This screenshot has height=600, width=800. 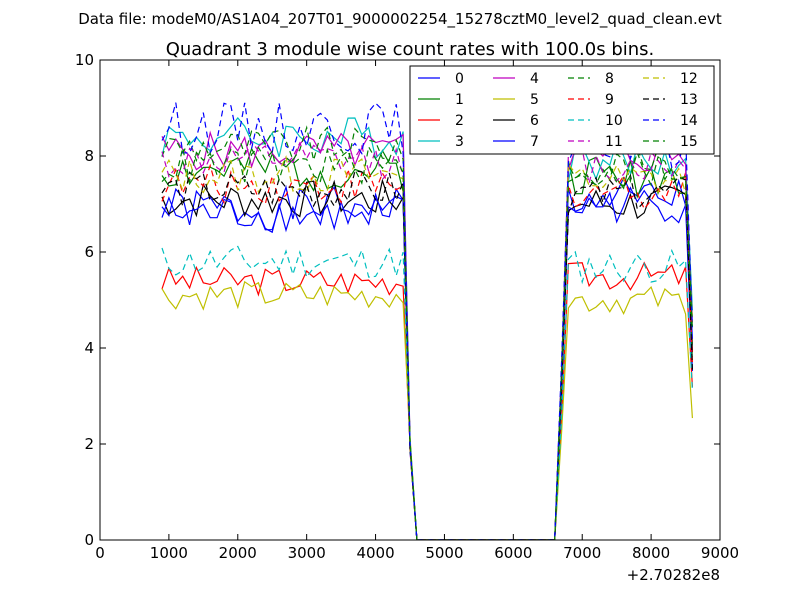 I want to click on legend-label-1: 1, so click(x=459, y=100).